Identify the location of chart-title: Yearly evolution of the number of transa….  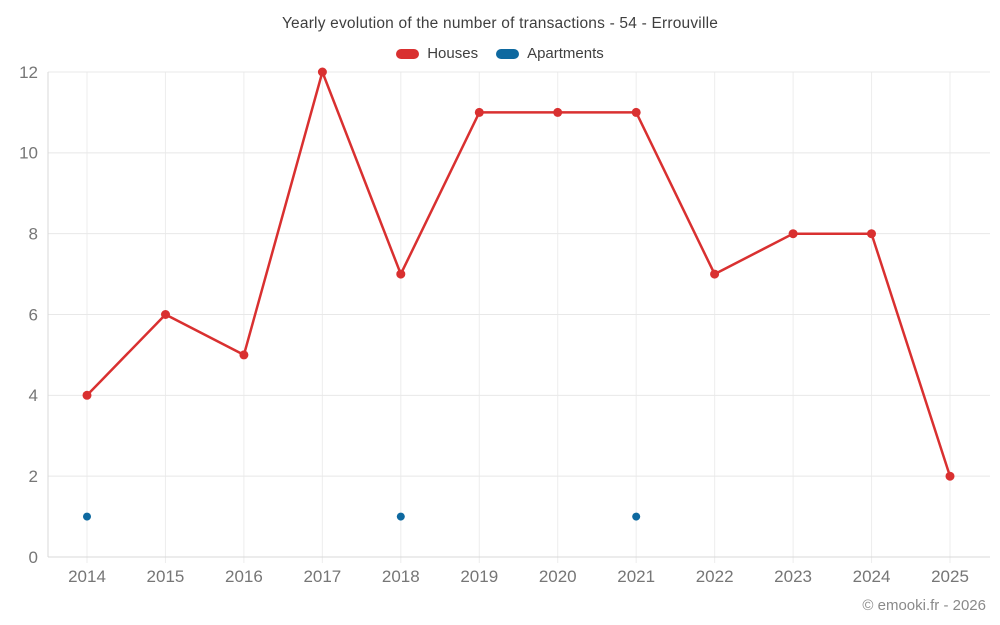
(500, 23).